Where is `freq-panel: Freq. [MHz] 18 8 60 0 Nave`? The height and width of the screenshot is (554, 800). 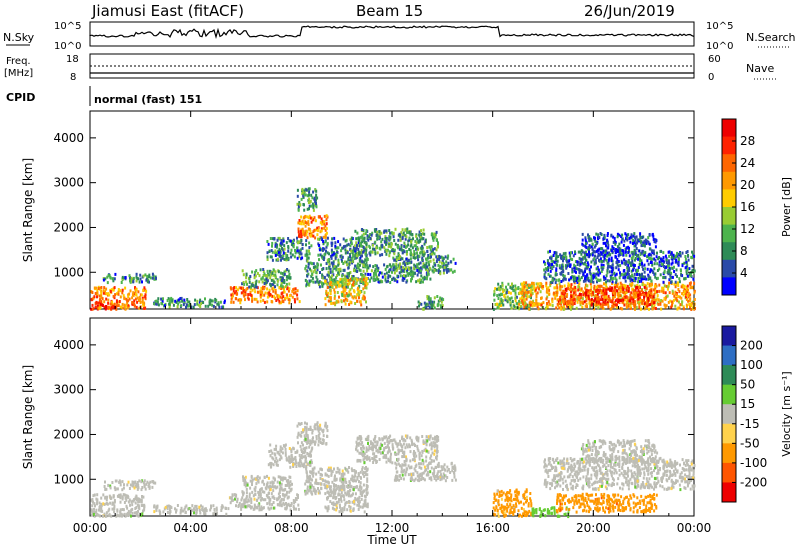
freq-panel: Freq. [MHz] 18 8 60 0 Nave is located at coordinates (390, 68).